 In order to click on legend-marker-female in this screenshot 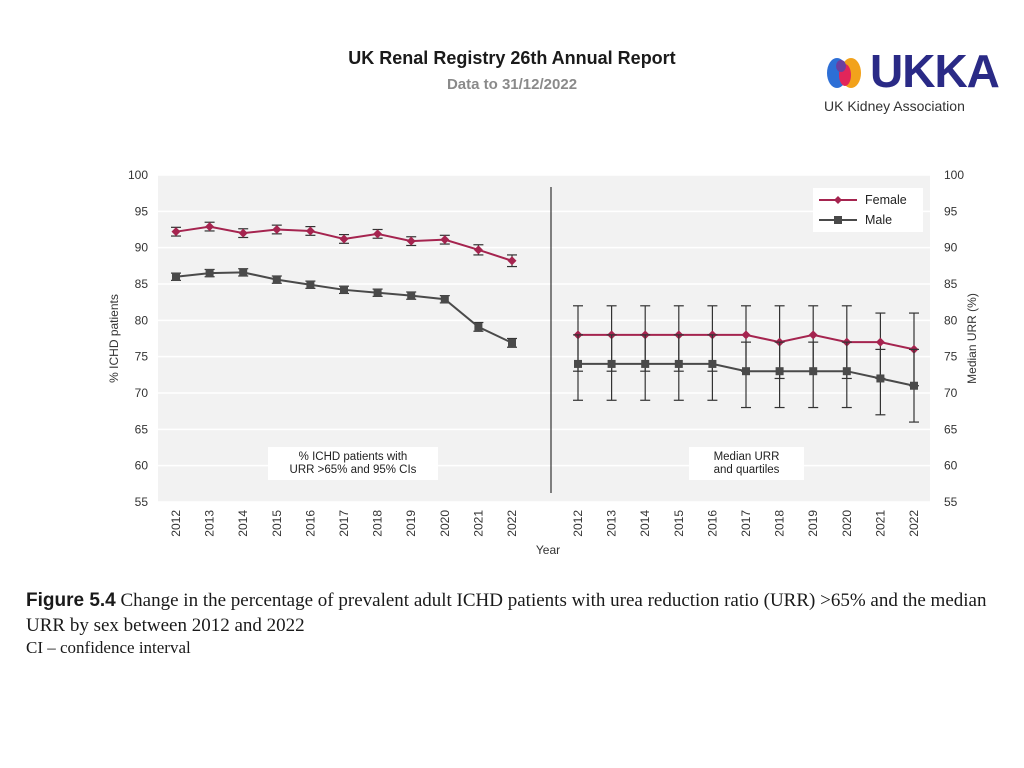, I will do `click(838, 200)`.